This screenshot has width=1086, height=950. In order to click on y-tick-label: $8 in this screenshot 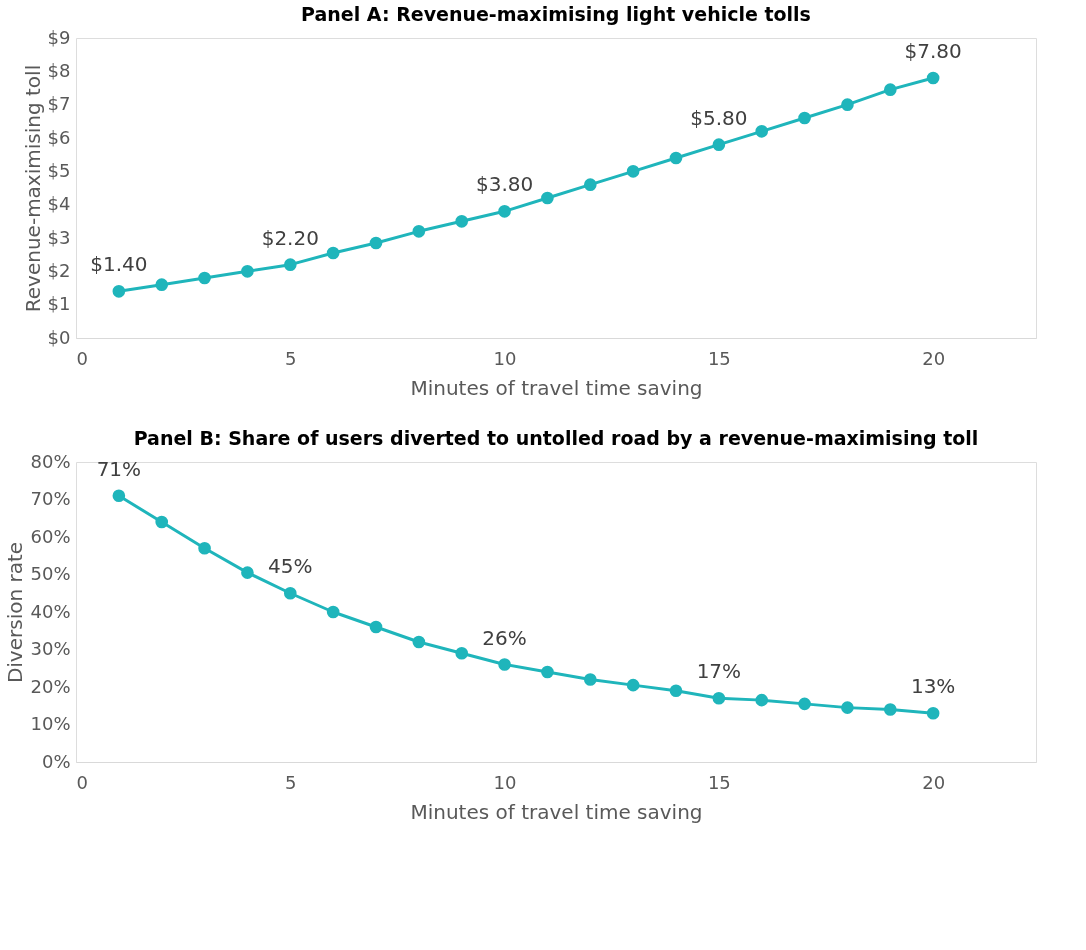, I will do `click(59, 70)`.